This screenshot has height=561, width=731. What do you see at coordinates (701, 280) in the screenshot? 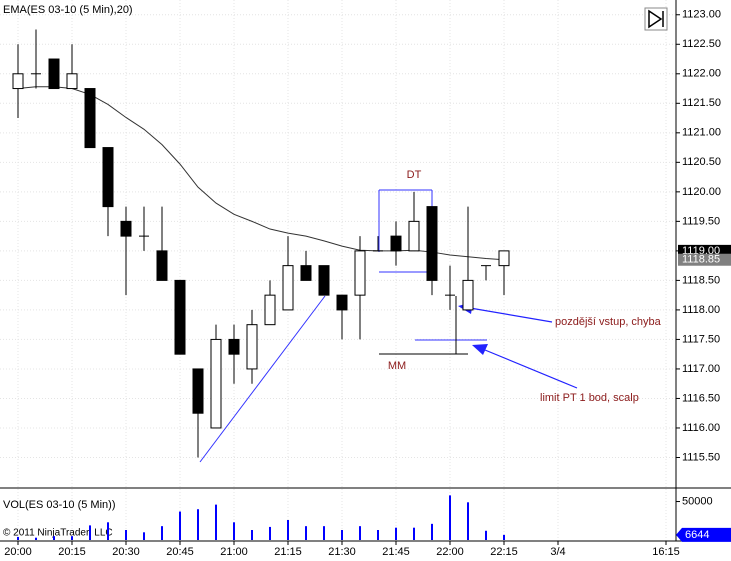
I see `y-tick-label: 1118.50` at bounding box center [701, 280].